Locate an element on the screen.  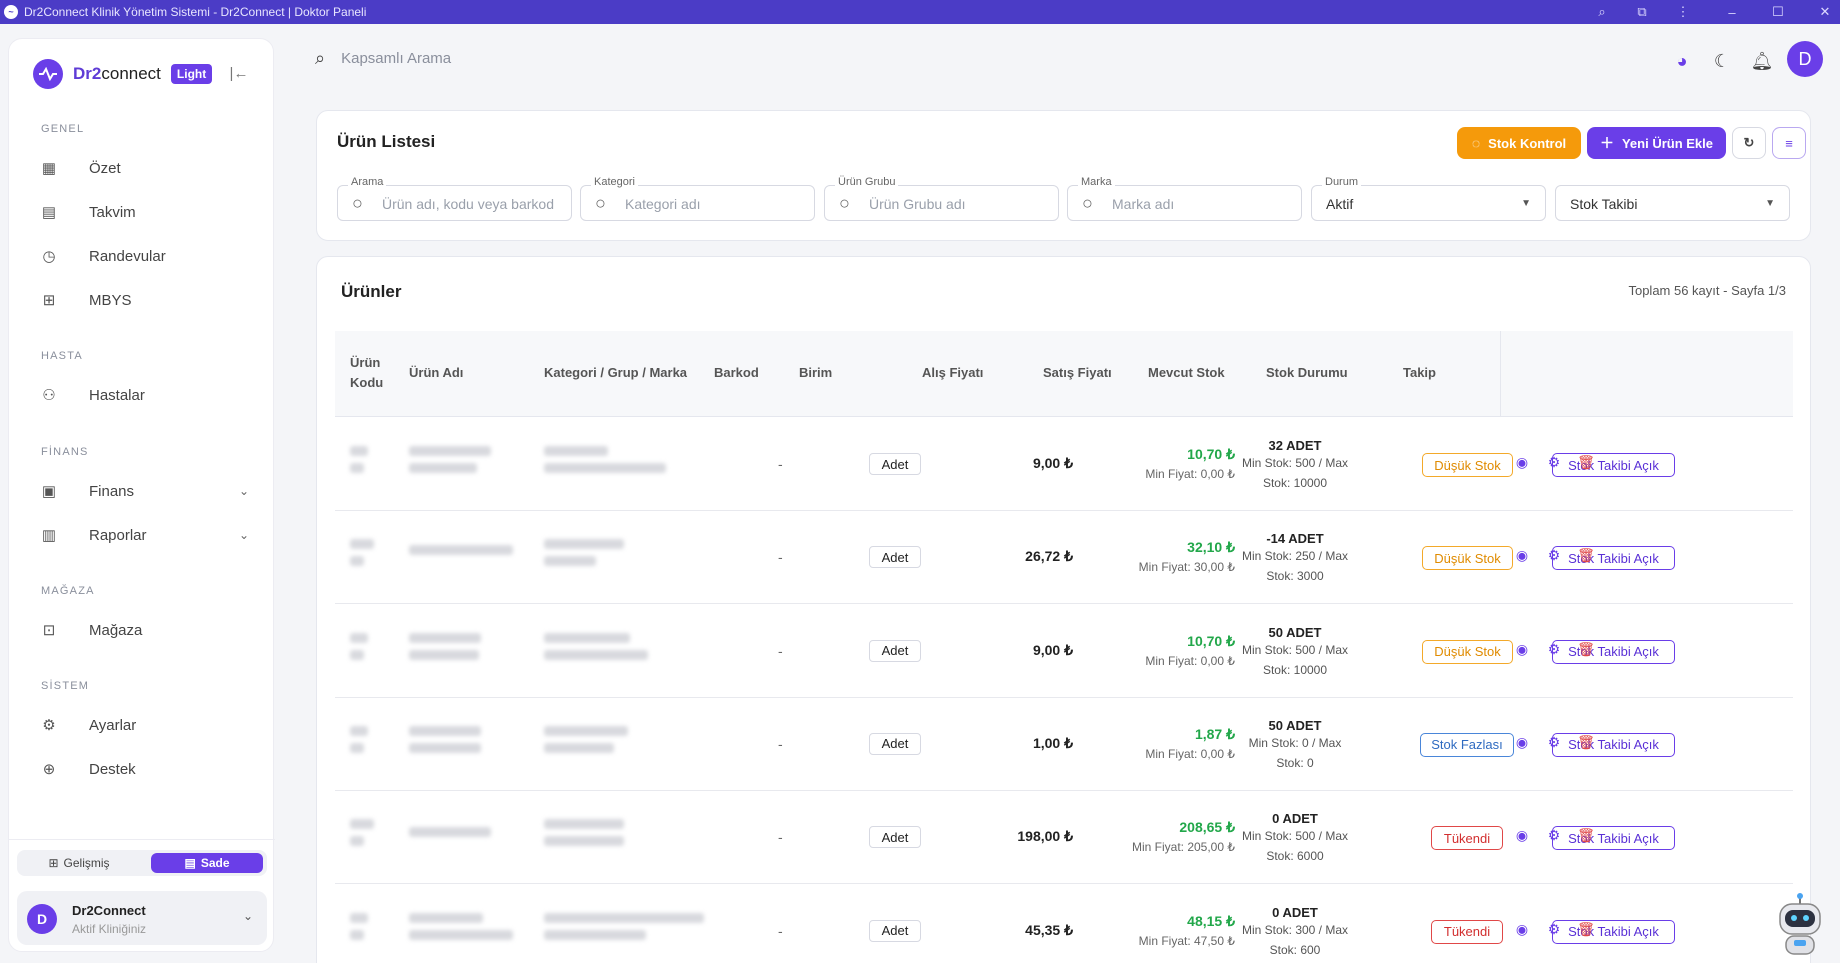
col-sell-price: Satış Fiyatı is located at coordinates (1077, 372).